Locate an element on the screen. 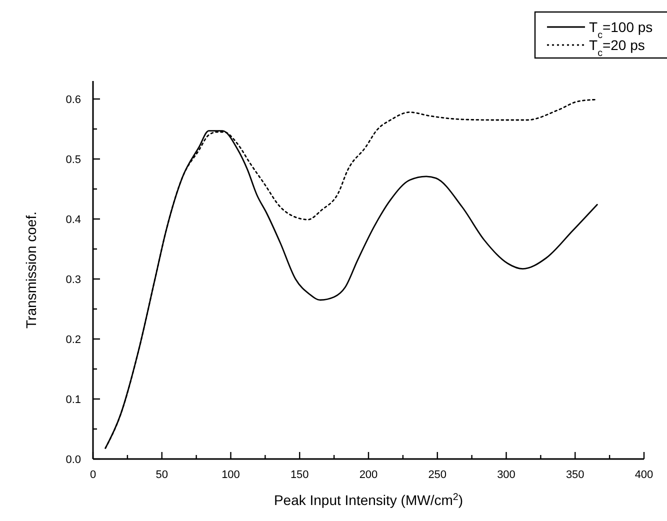  y-tick-label: 0.6 is located at coordinates (73, 100).